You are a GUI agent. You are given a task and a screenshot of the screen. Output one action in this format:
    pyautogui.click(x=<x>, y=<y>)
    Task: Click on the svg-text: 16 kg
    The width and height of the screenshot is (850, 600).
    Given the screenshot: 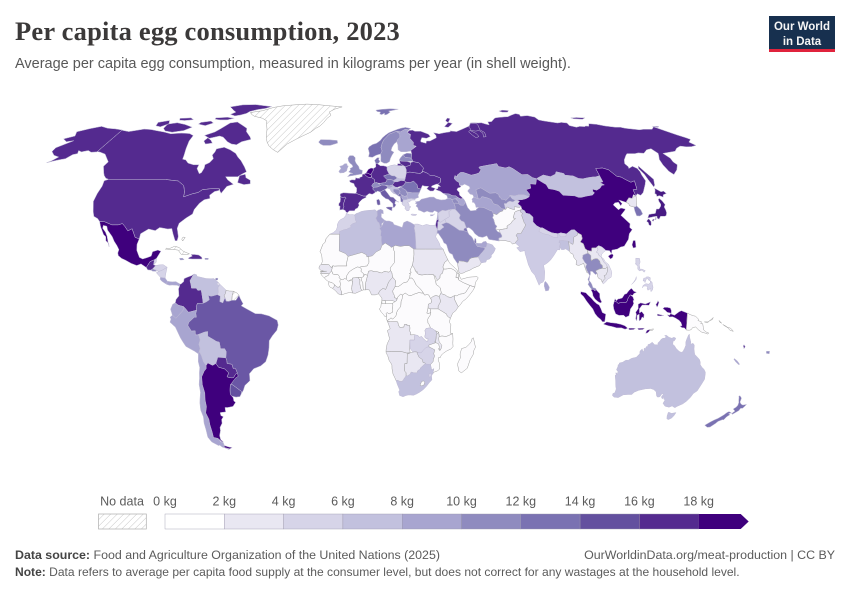 What is the action you would take?
    pyautogui.click(x=639, y=502)
    